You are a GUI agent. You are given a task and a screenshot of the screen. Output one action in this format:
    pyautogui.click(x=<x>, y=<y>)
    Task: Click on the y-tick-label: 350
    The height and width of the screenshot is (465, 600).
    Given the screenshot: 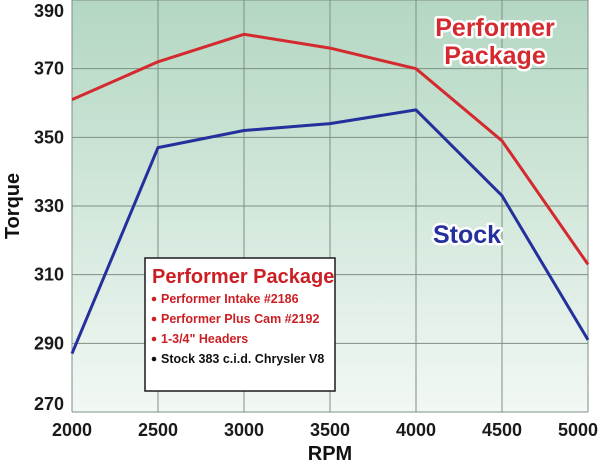 What is the action you would take?
    pyautogui.click(x=49, y=137)
    